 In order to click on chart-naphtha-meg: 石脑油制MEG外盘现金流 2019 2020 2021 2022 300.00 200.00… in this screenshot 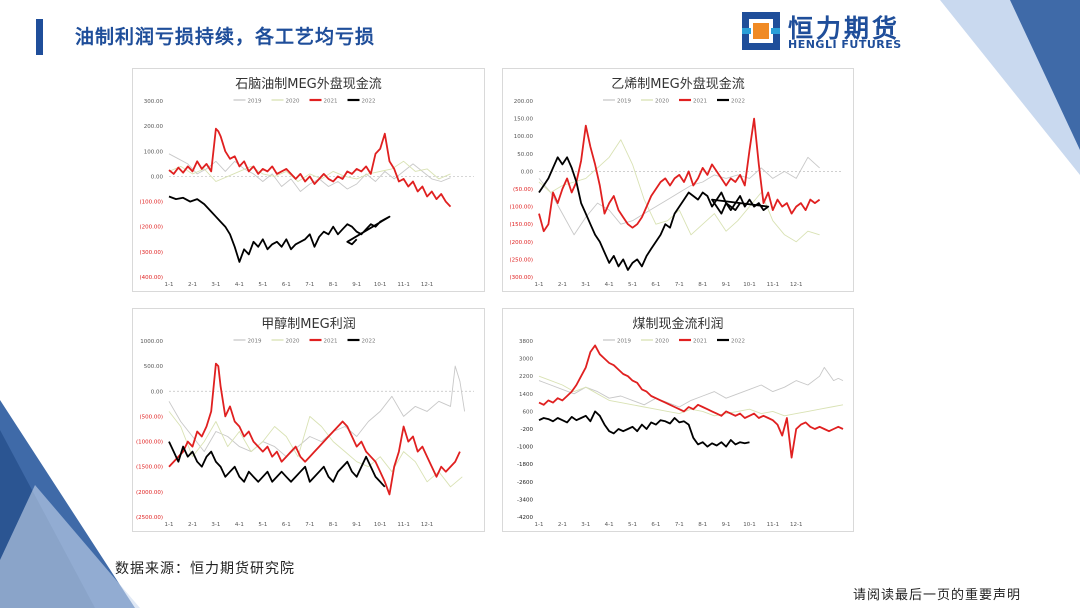, I will do `click(306, 182)`.